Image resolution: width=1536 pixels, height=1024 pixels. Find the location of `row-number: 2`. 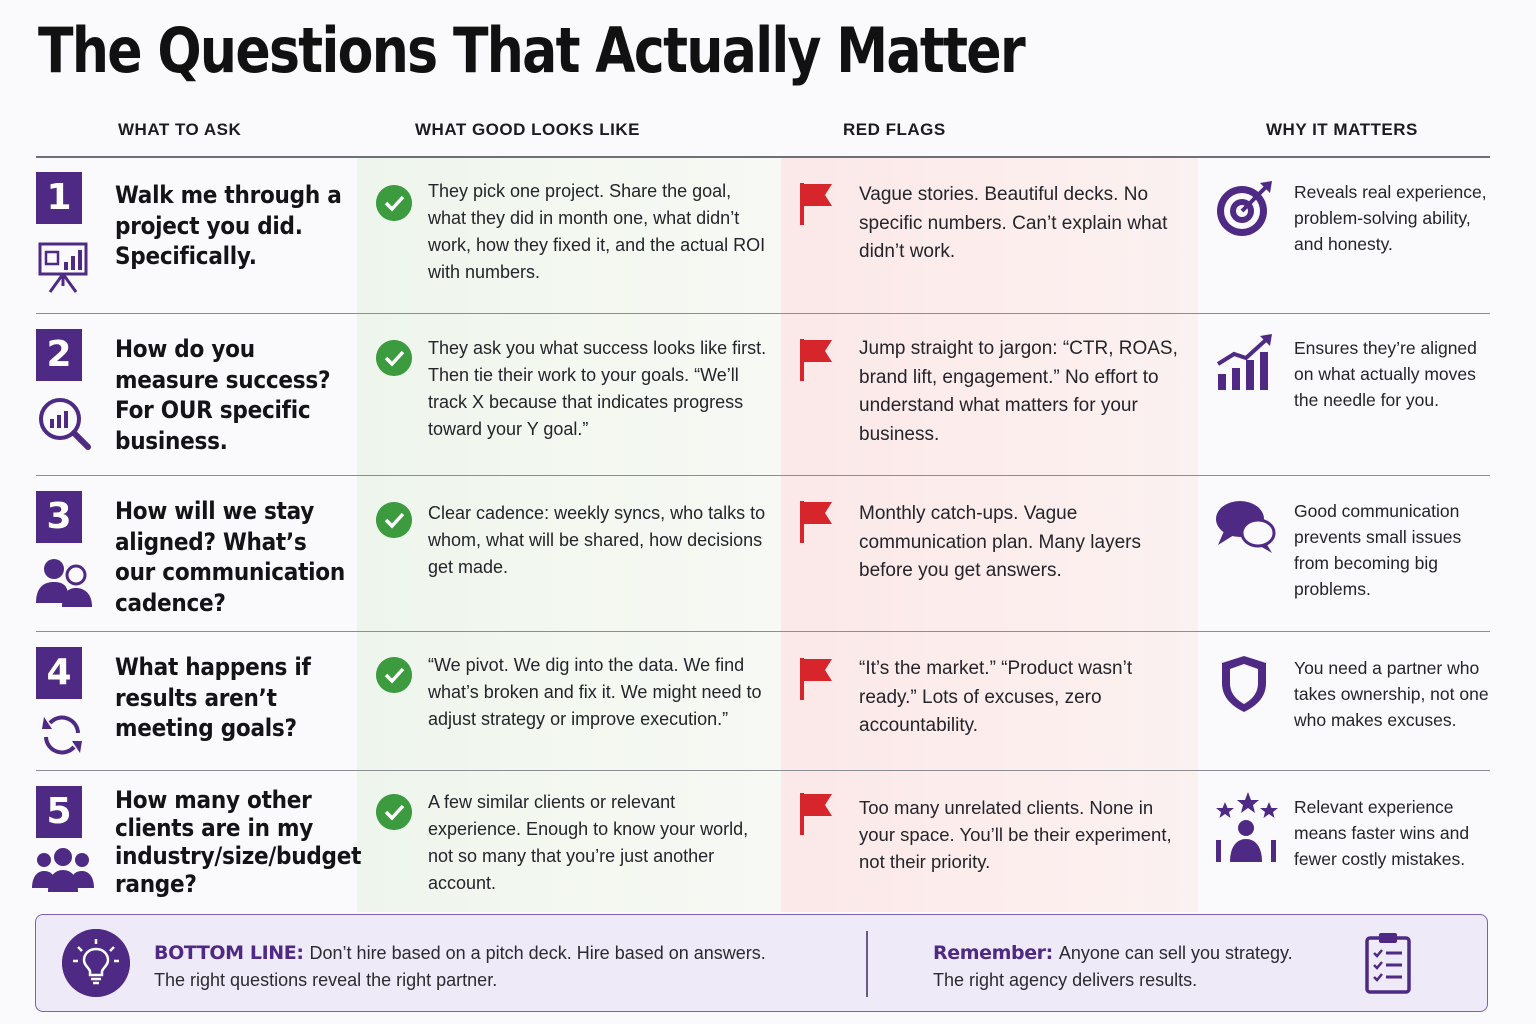

row-number: 2 is located at coordinates (59, 355).